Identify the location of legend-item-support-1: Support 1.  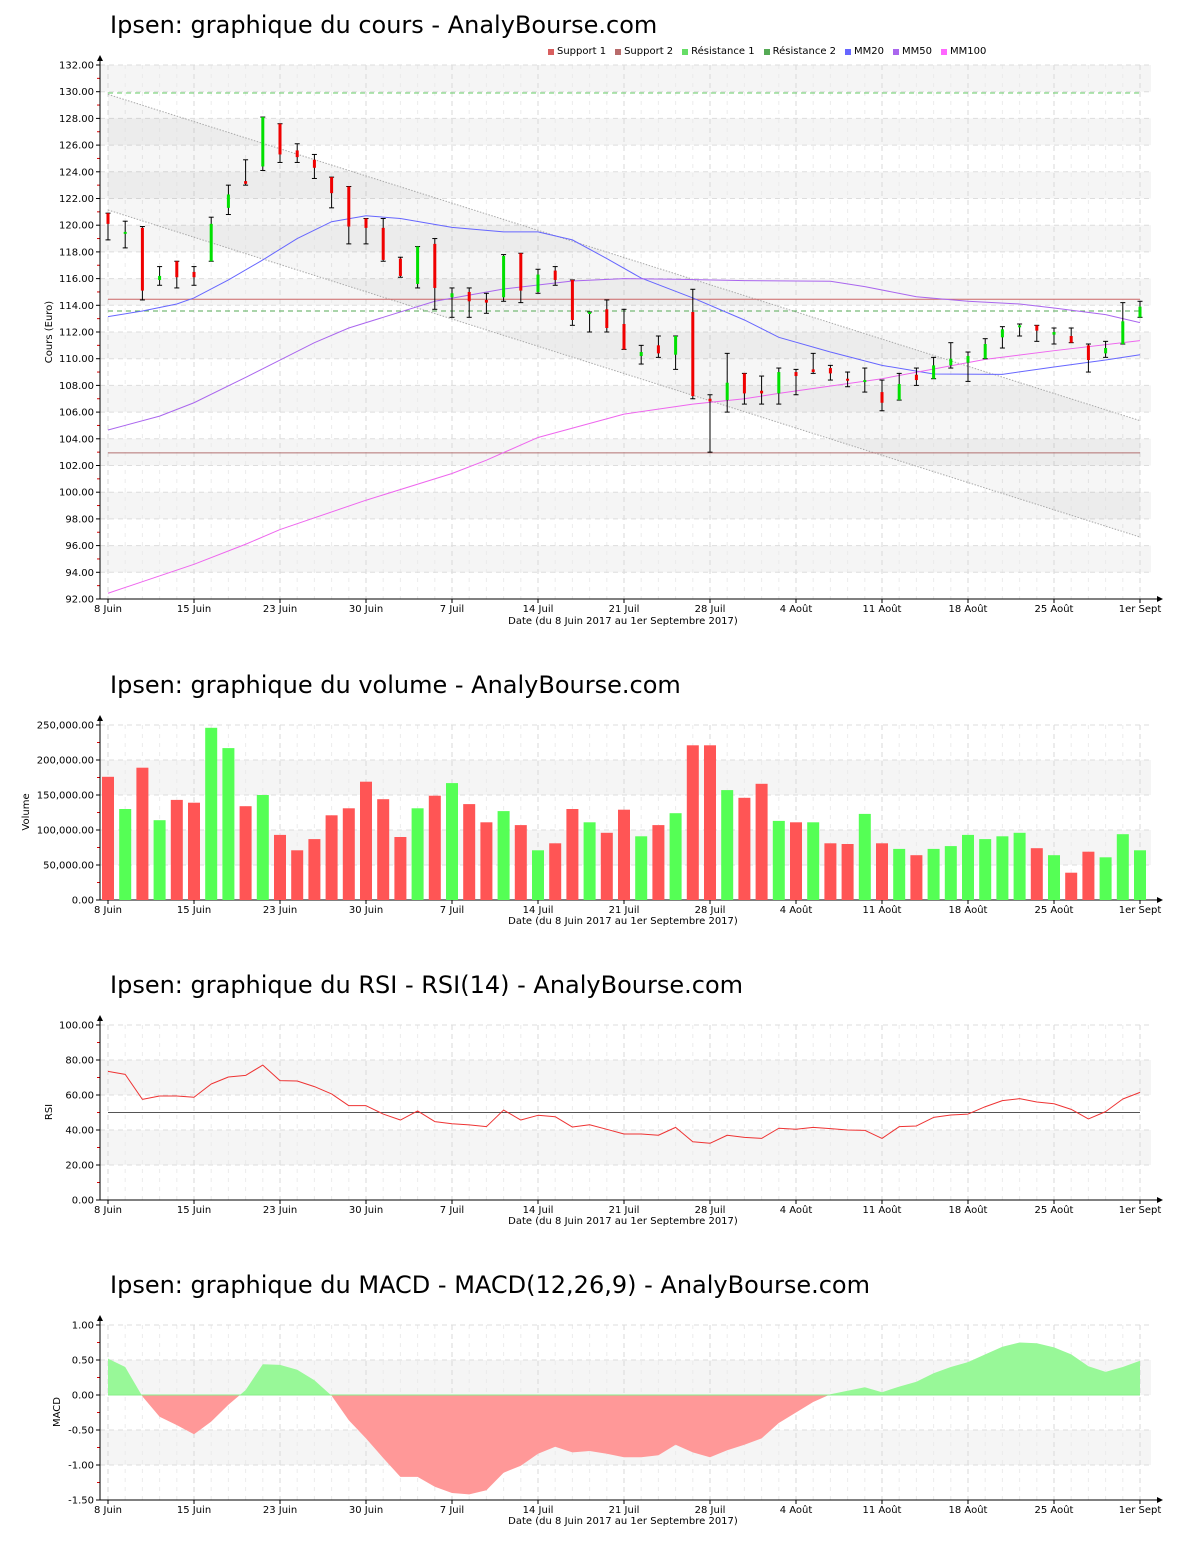
(577, 52).